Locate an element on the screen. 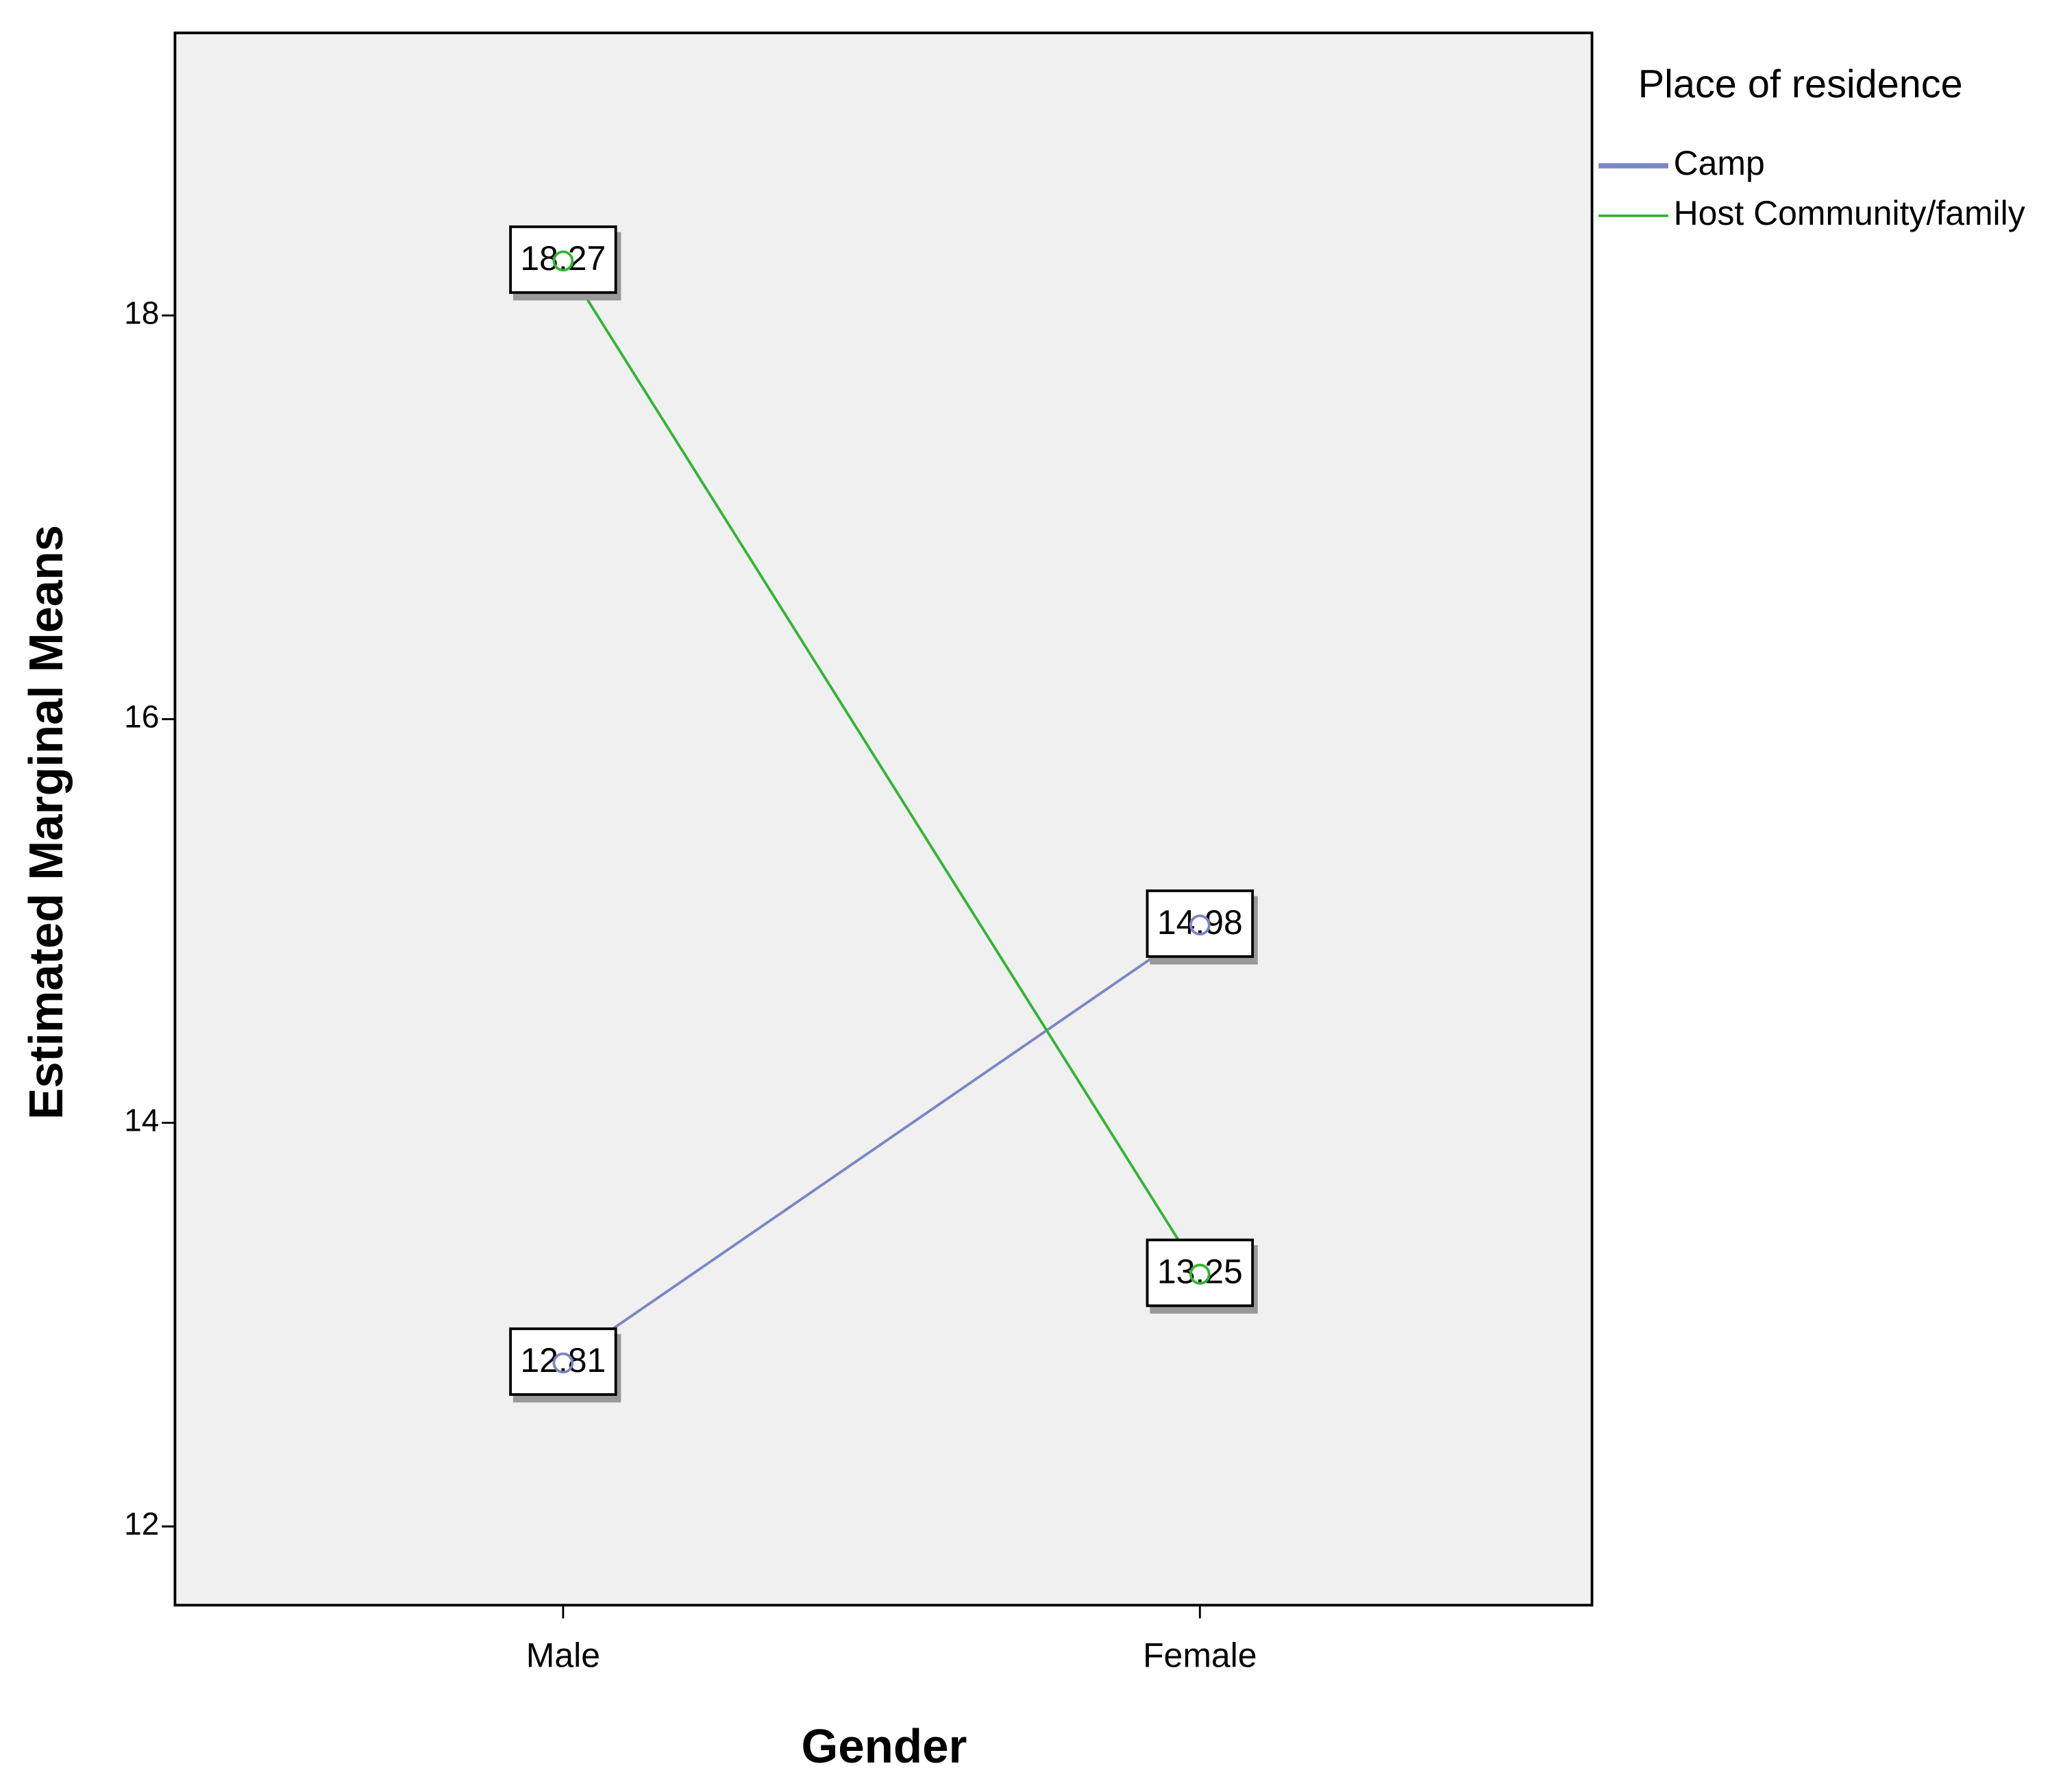 The image size is (2063, 1792). data-label: 14.98 is located at coordinates (1200, 922).